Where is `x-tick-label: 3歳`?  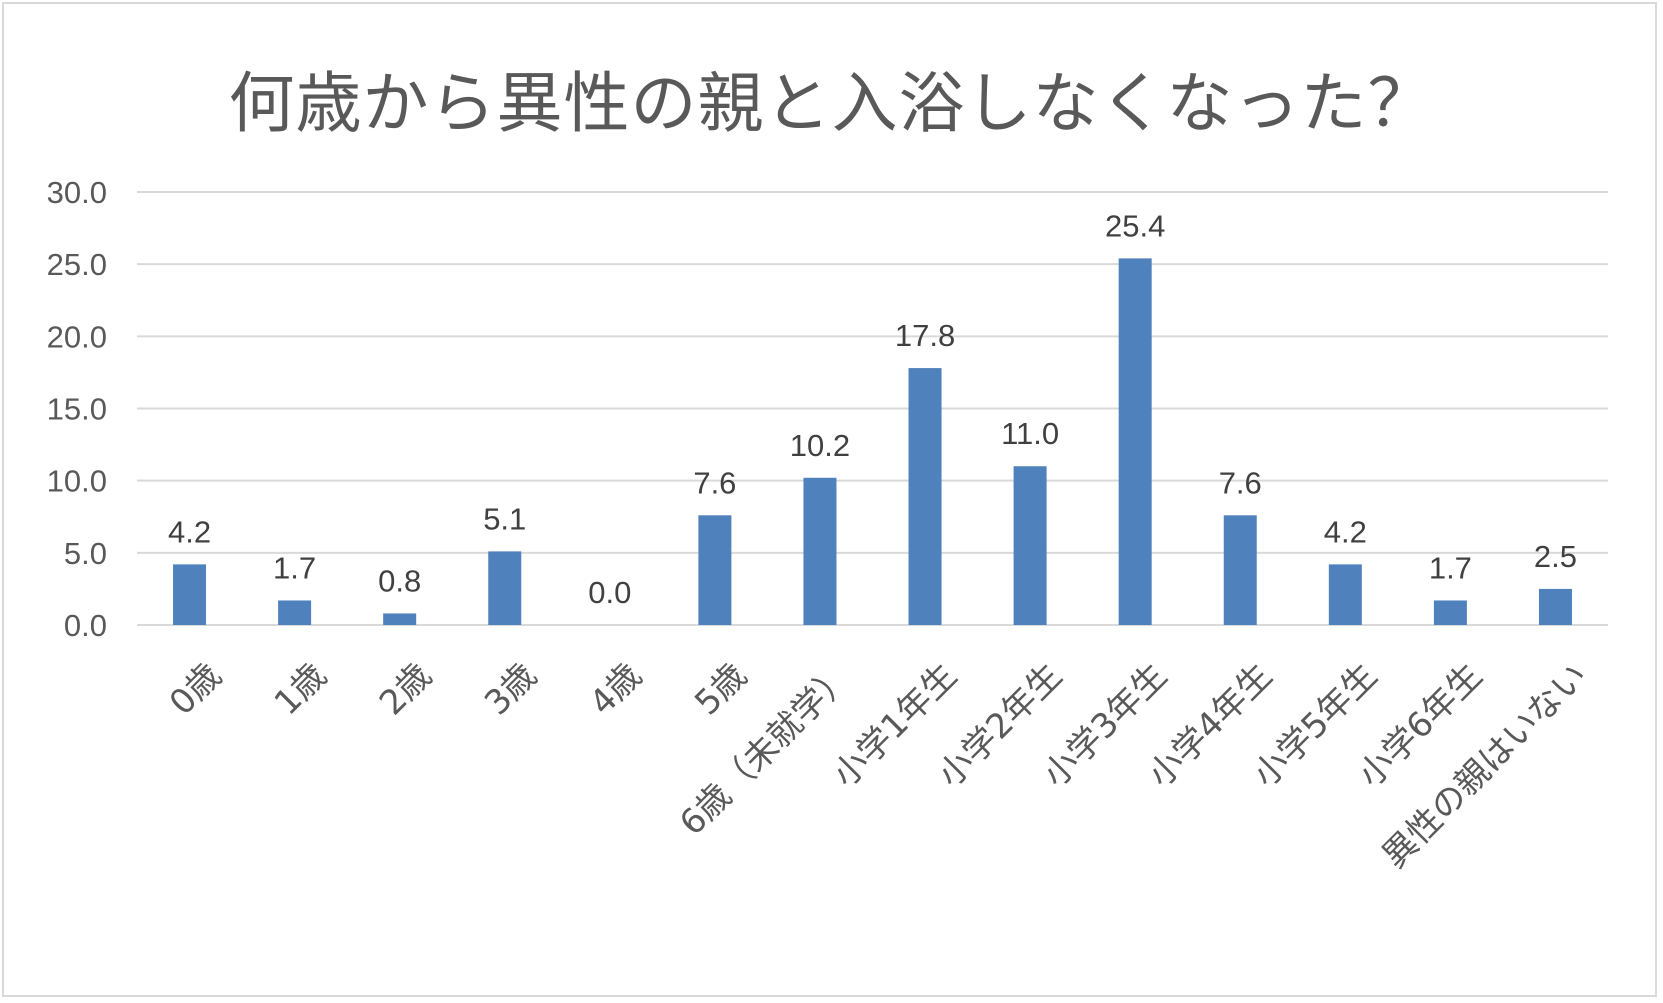 x-tick-label: 3歳 is located at coordinates (511, 690).